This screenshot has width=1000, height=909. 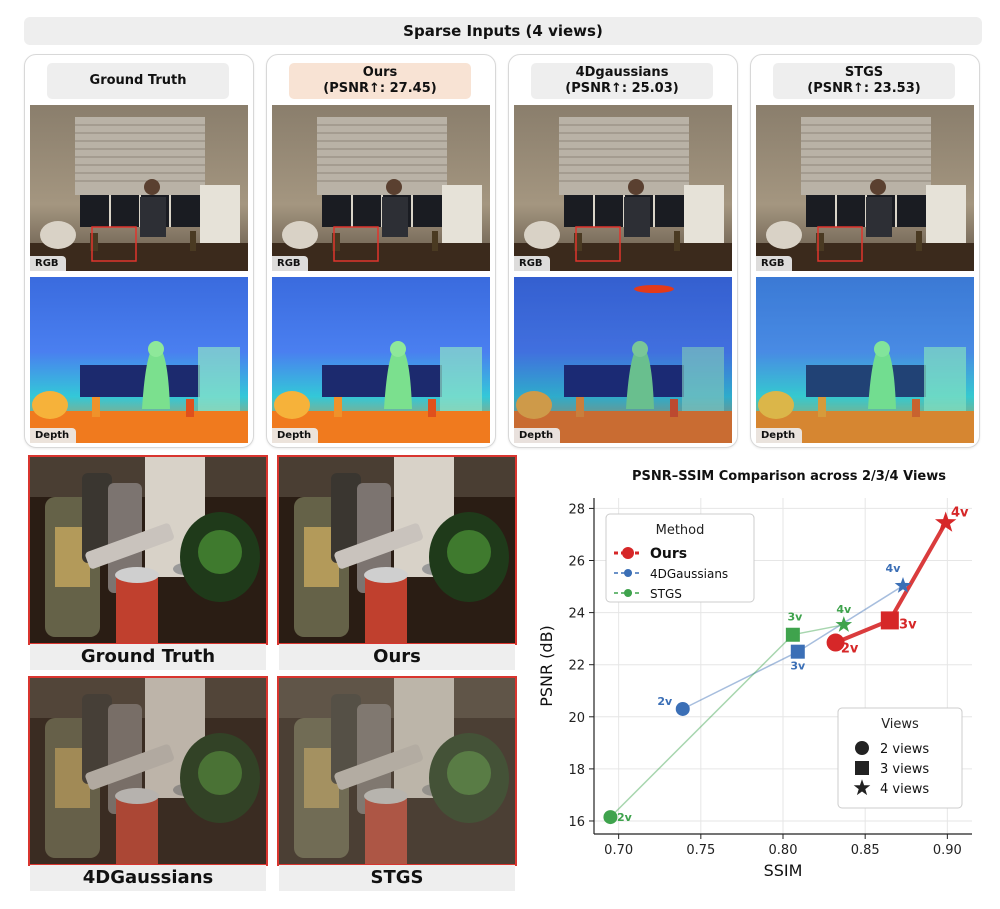 I want to click on column-title-line1: Ours, so click(x=380, y=72).